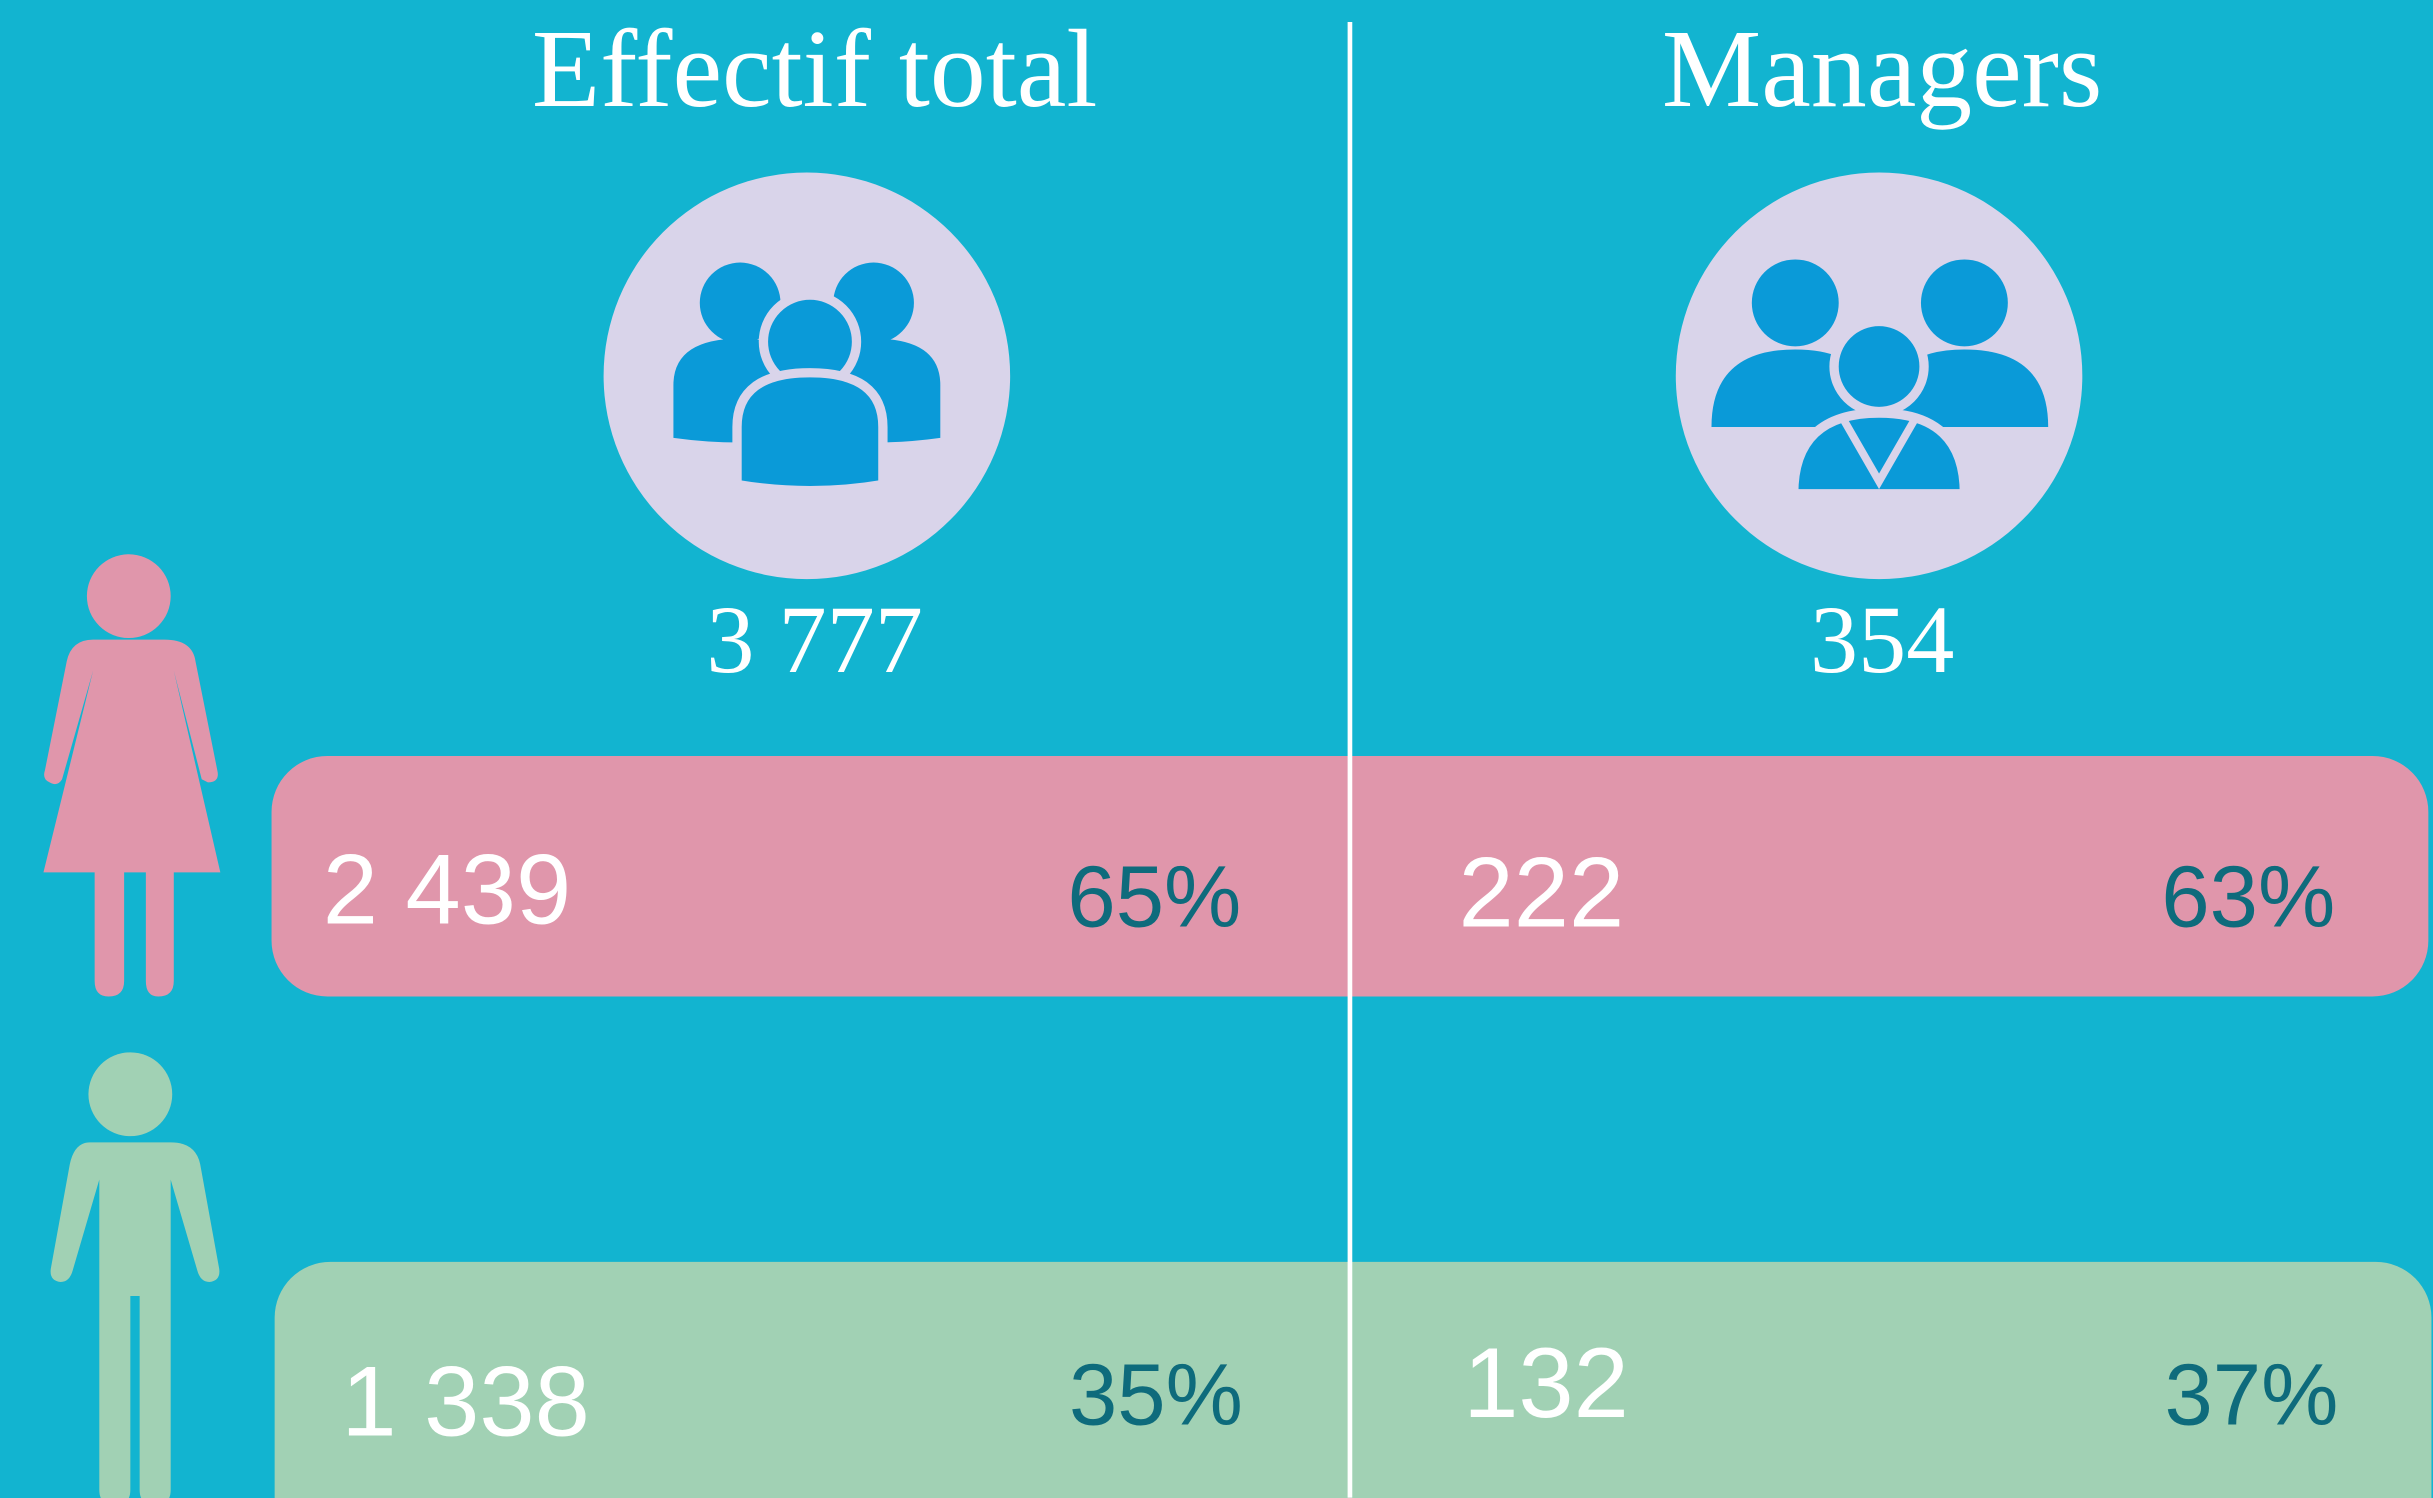 This screenshot has height=1498, width=2433. What do you see at coordinates (135, 1275) in the screenshot?
I see `male-figure` at bounding box center [135, 1275].